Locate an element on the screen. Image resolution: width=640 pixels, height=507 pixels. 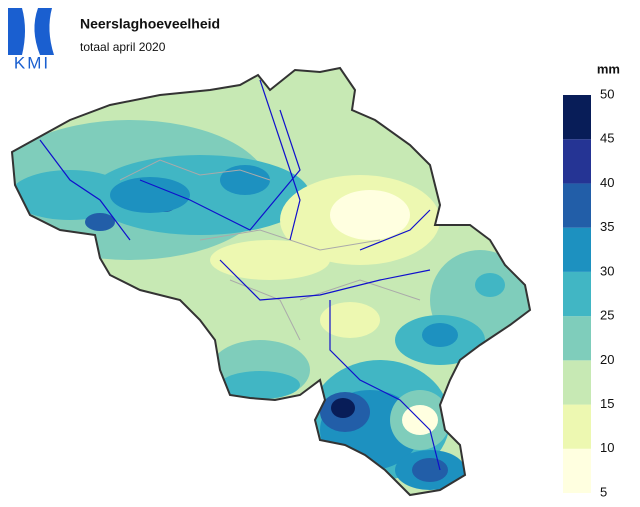
legend: mm 5 10 15 20 25 30 35 40 45 50 is located at coordinates (591, 280).